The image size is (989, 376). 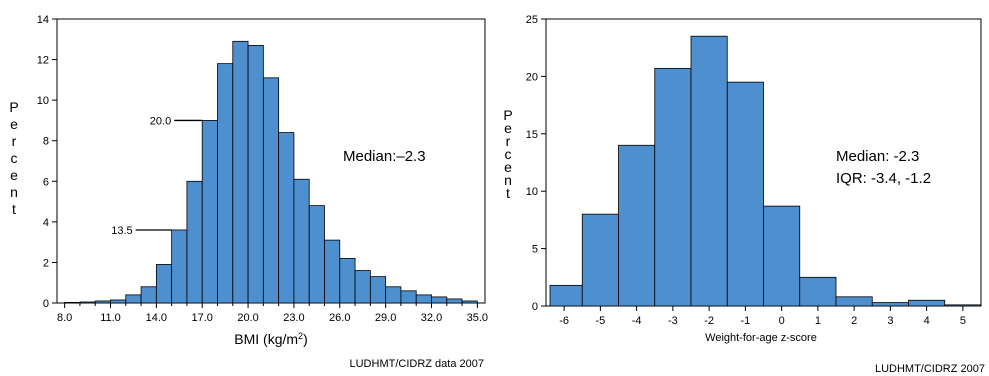 I want to click on bmi-x-ticks: 8.0 11.0 14.0 17.0 20.0 23.0 26.0 29.0 32.0 35.0, so click(x=272, y=313).